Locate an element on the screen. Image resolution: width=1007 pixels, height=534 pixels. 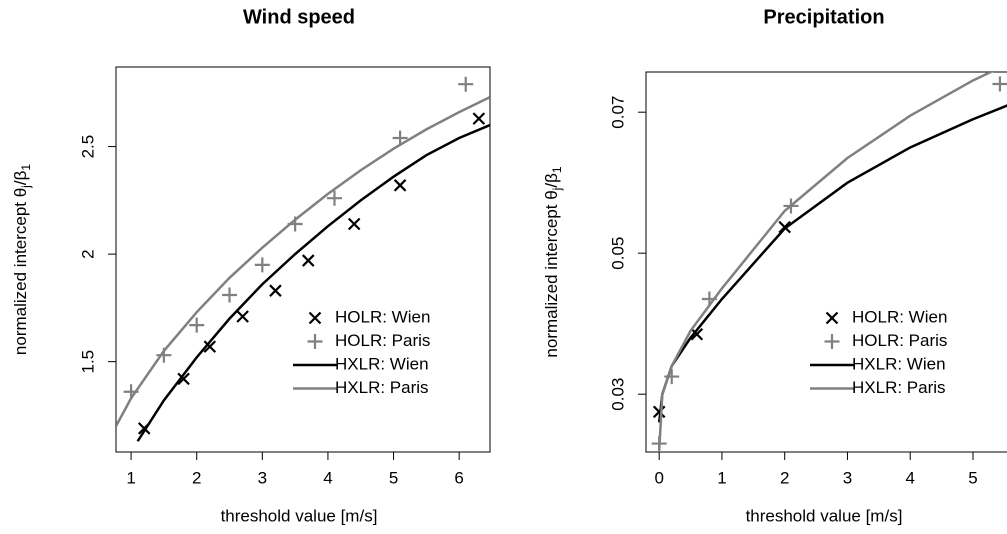
chart-title: Wind speed is located at coordinates (299, 17).